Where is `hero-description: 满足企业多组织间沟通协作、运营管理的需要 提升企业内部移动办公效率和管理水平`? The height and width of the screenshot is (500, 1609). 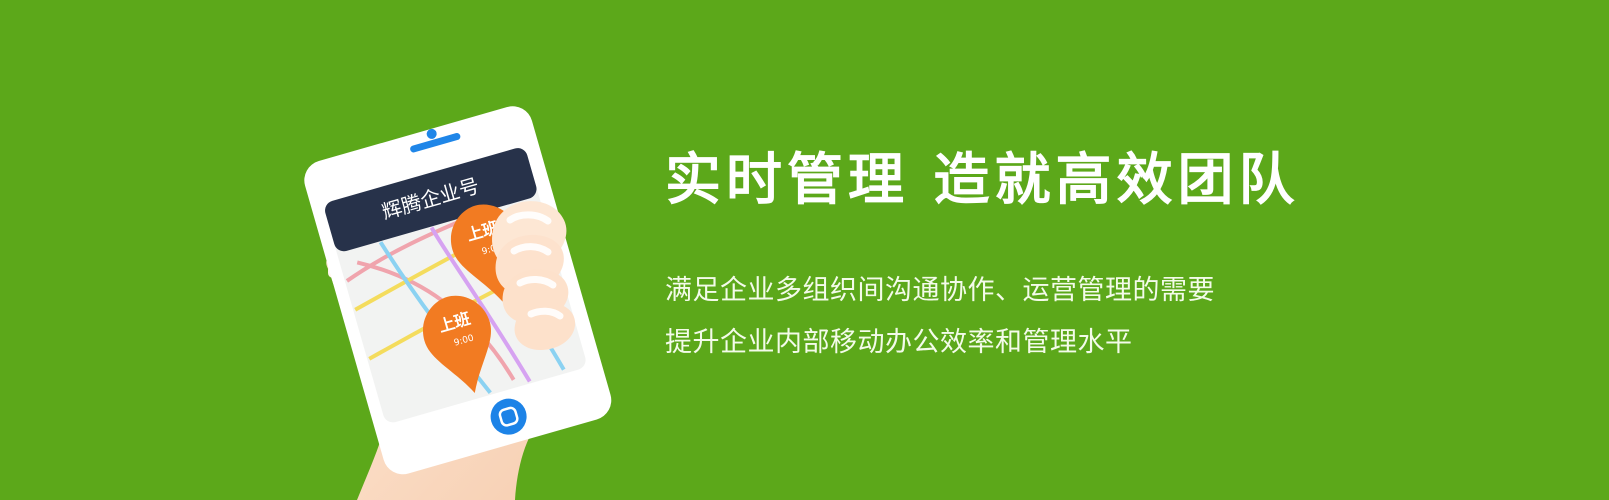
hero-description: 满足企业多组织间沟通协作、运营管理的需要 提升企业内部移动办公效率和管理水平 is located at coordinates (1025, 317).